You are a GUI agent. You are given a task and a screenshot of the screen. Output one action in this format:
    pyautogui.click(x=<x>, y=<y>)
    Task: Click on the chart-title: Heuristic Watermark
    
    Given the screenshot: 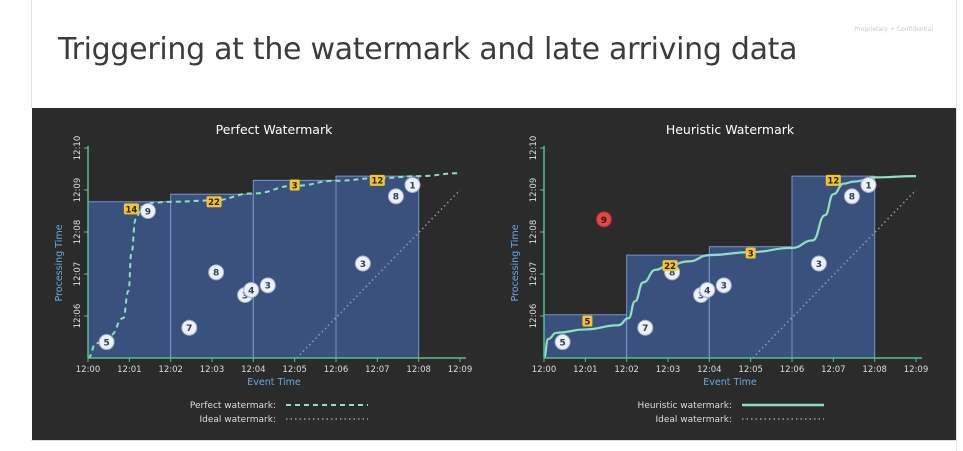 What is the action you would take?
    pyautogui.click(x=730, y=129)
    